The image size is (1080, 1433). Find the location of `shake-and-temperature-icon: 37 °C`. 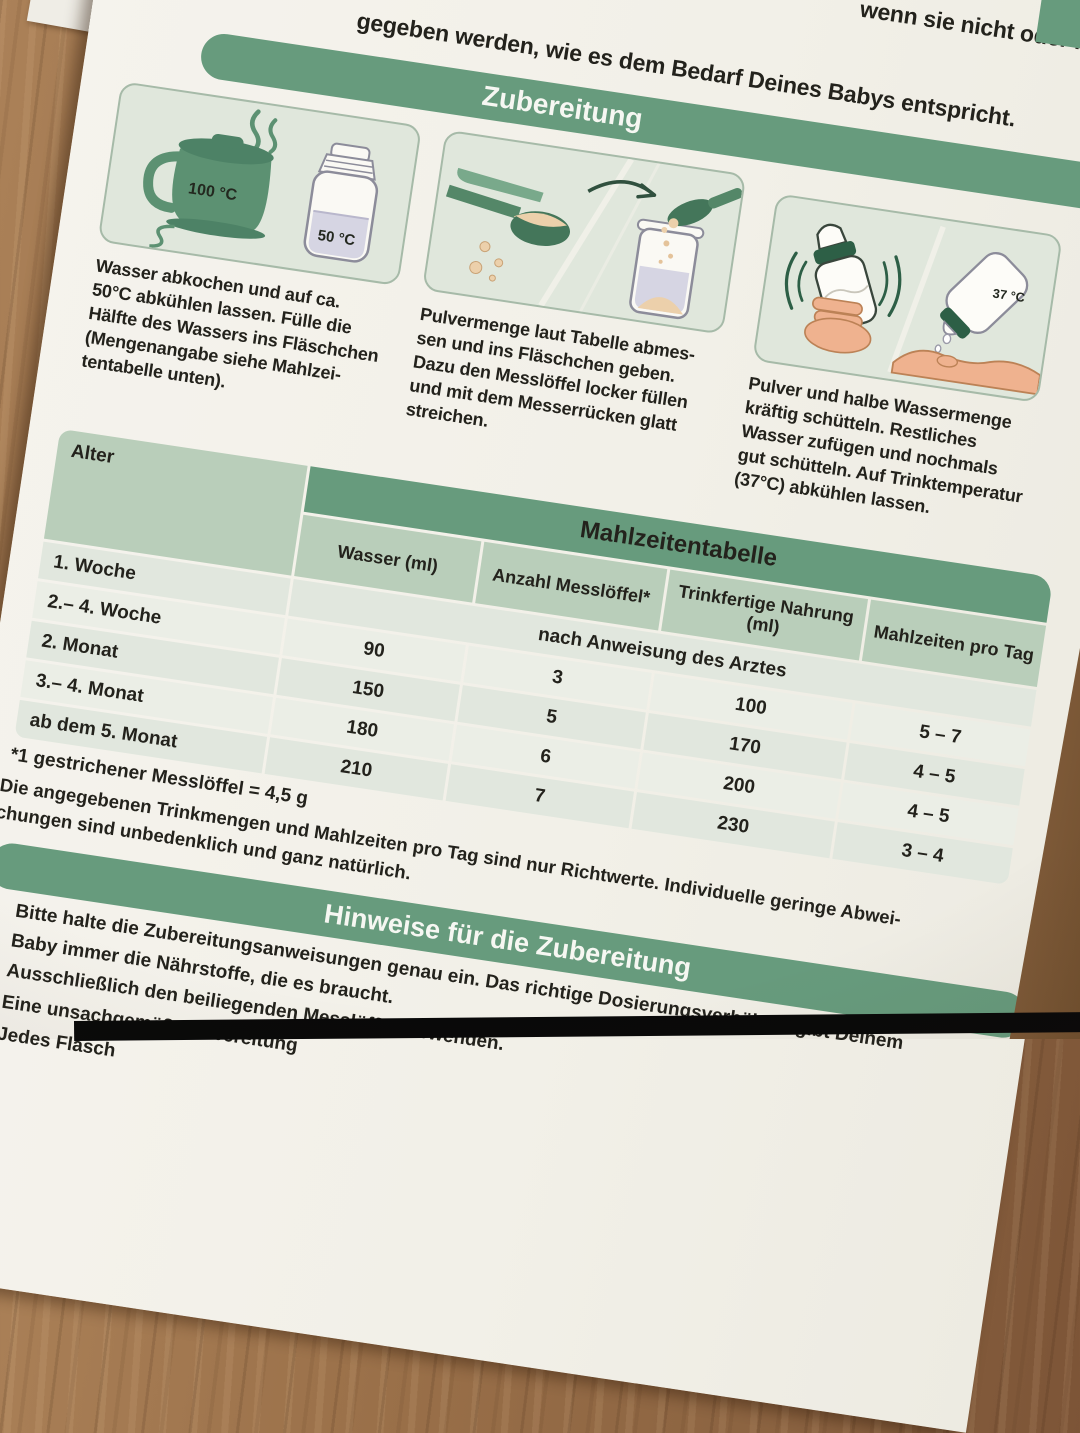

shake-and-temperature-icon: 37 °C is located at coordinates (913, 309).